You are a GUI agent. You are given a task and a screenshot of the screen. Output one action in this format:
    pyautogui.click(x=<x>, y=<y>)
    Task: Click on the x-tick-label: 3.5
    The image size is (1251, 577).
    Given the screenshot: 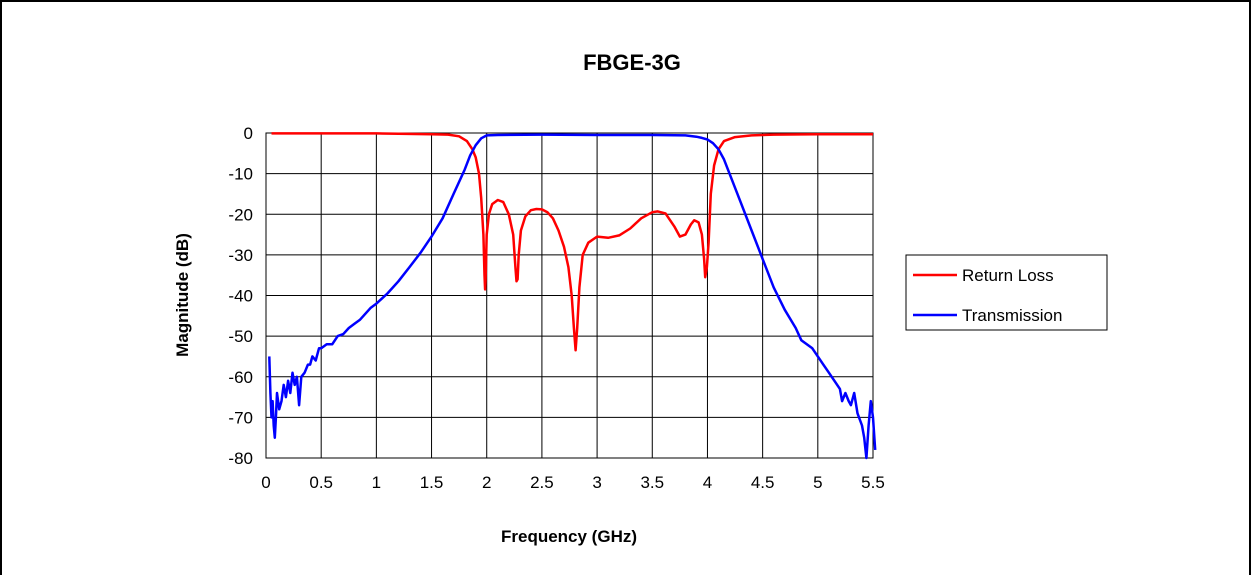 What is the action you would take?
    pyautogui.click(x=652, y=482)
    